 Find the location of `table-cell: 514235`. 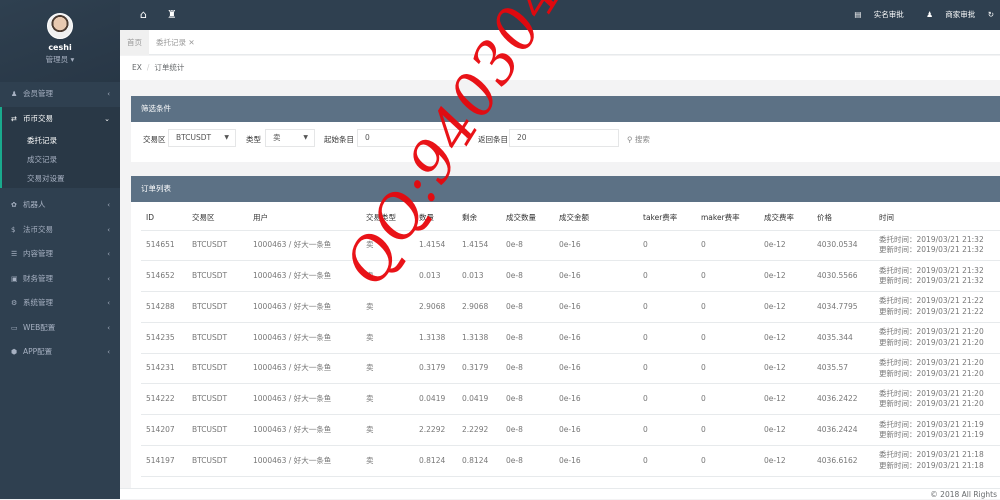

table-cell: 514235 is located at coordinates (164, 338).